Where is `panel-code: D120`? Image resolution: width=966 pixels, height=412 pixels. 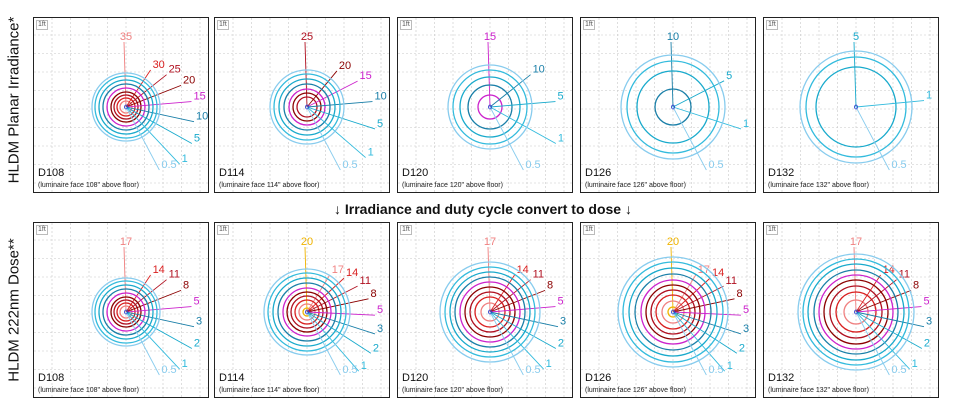 panel-code: D120 is located at coordinates (415, 173).